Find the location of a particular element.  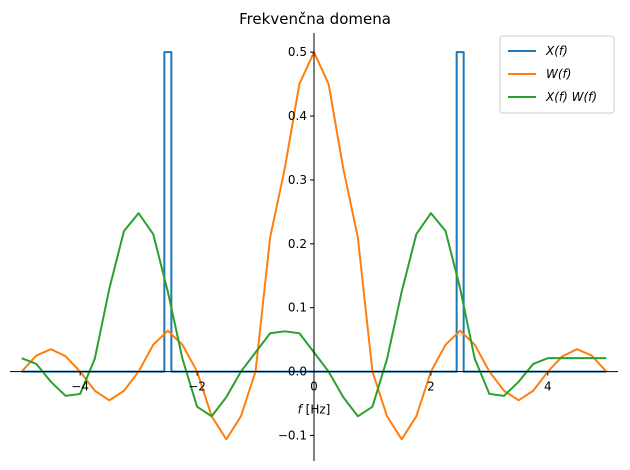

y-tick-label: 0.5 is located at coordinates (297, 52).